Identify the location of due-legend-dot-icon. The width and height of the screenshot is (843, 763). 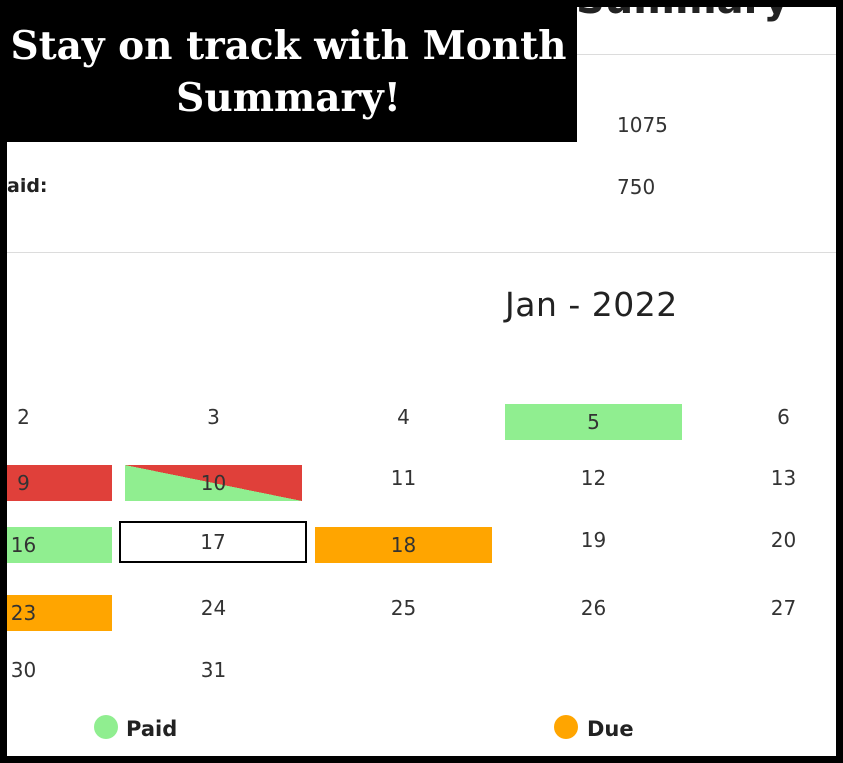
(566, 727).